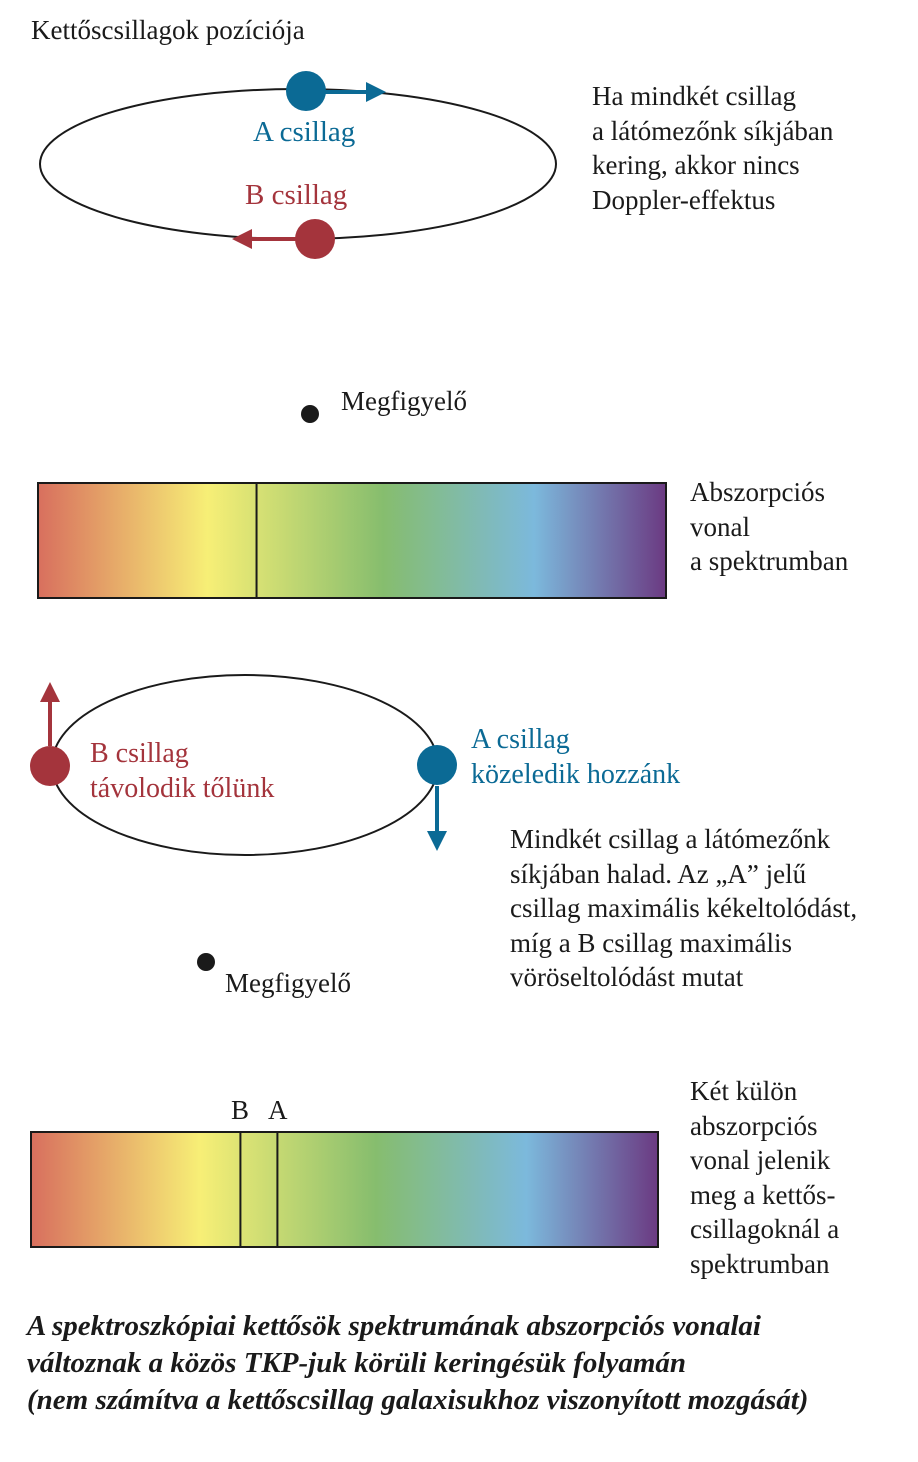  Describe the element at coordinates (670, 839) in the screenshot. I see `note-line: Mindkét csillag a látómezőnk` at that location.